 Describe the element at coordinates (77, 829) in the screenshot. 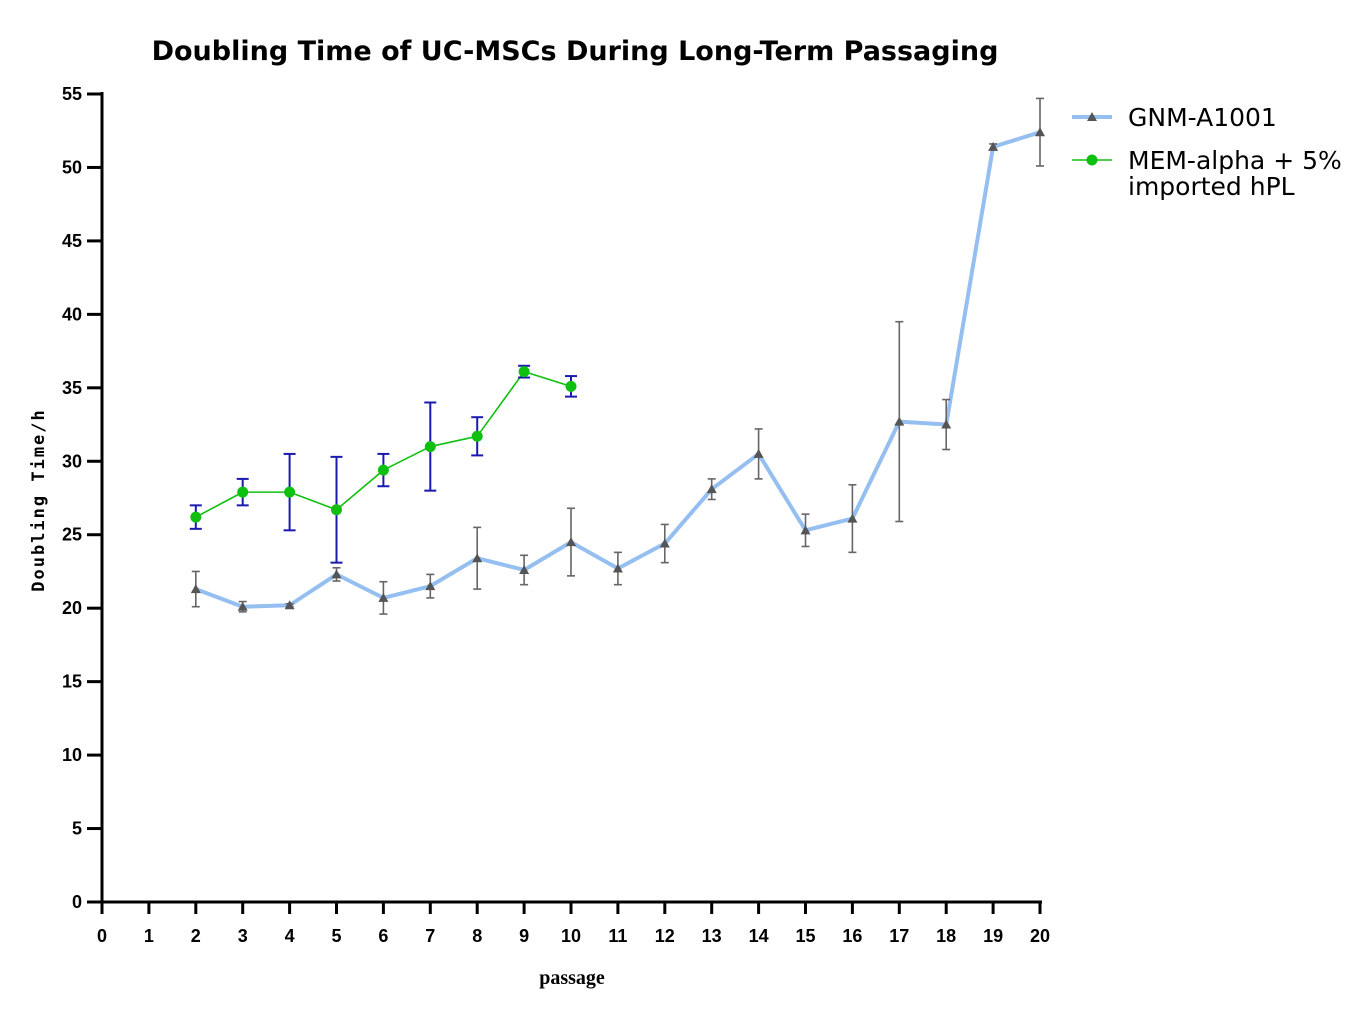

I see `y-tick-label-5: 5` at that location.